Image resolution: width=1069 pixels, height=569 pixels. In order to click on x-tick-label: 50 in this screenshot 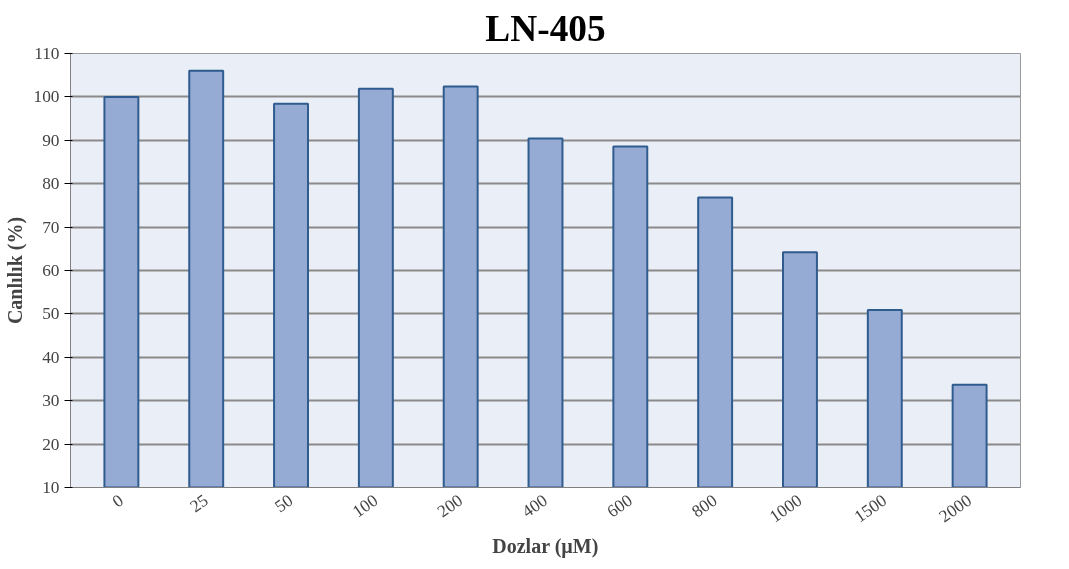, I will do `click(284, 503)`.